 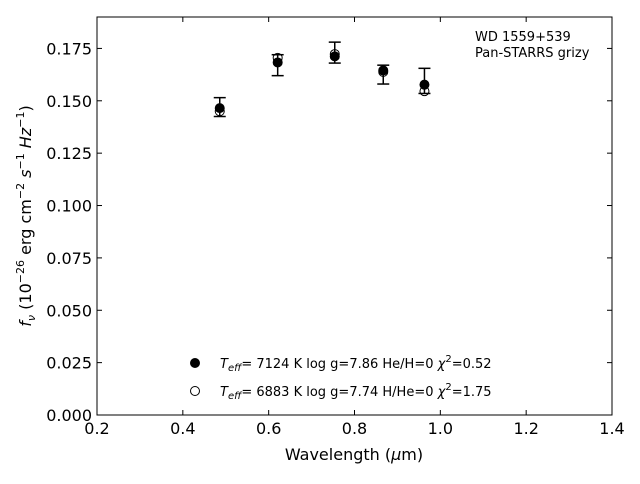 What do you see at coordinates (532, 53) in the screenshot?
I see `annotation-survey: Pan-STARRS grizy` at bounding box center [532, 53].